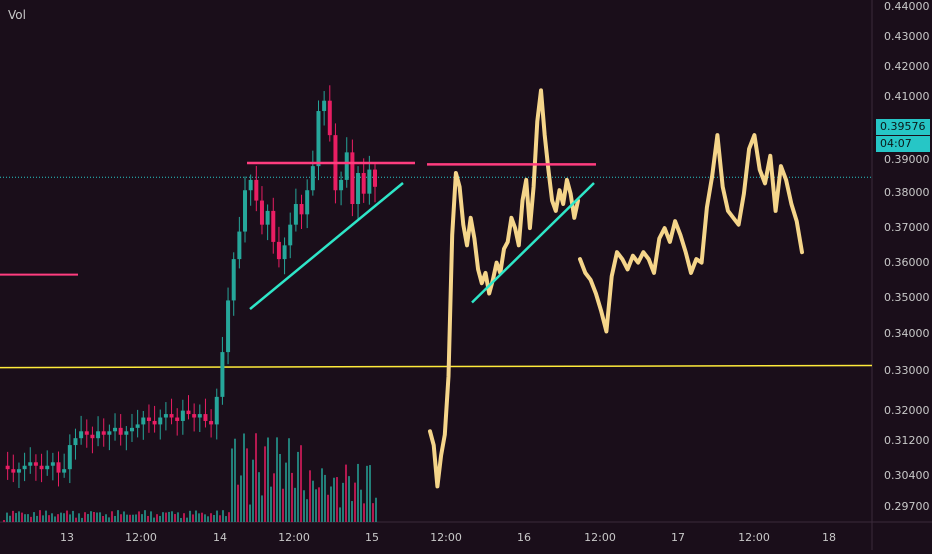  Describe the element at coordinates (907, 66) in the screenshot. I see `price-tick-label: 0.42000` at that location.